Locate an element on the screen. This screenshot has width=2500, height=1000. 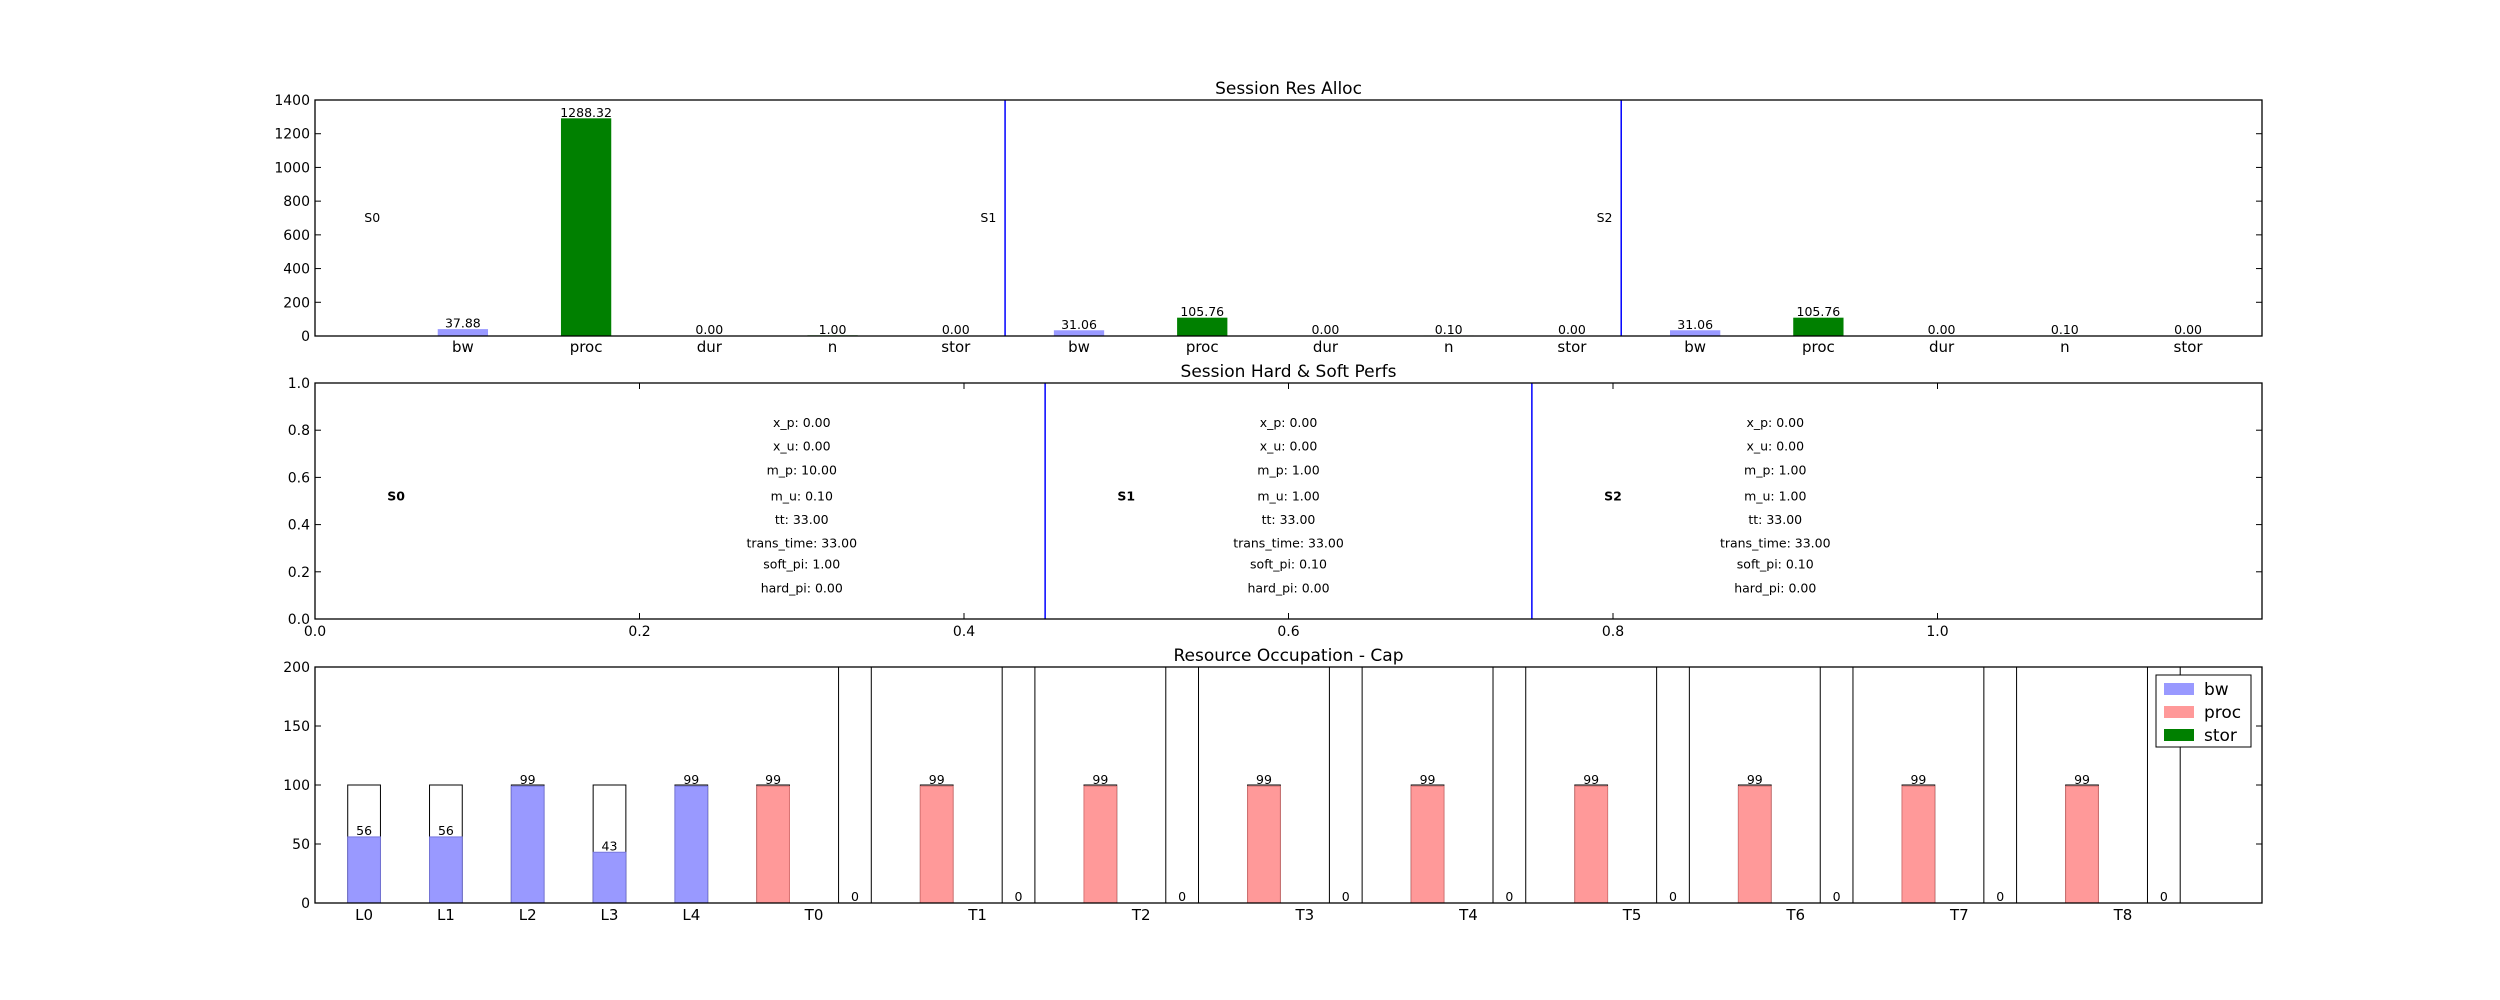
perf-info-s2-hard_pi: hard_pi: 0.00 is located at coordinates (1775, 587).